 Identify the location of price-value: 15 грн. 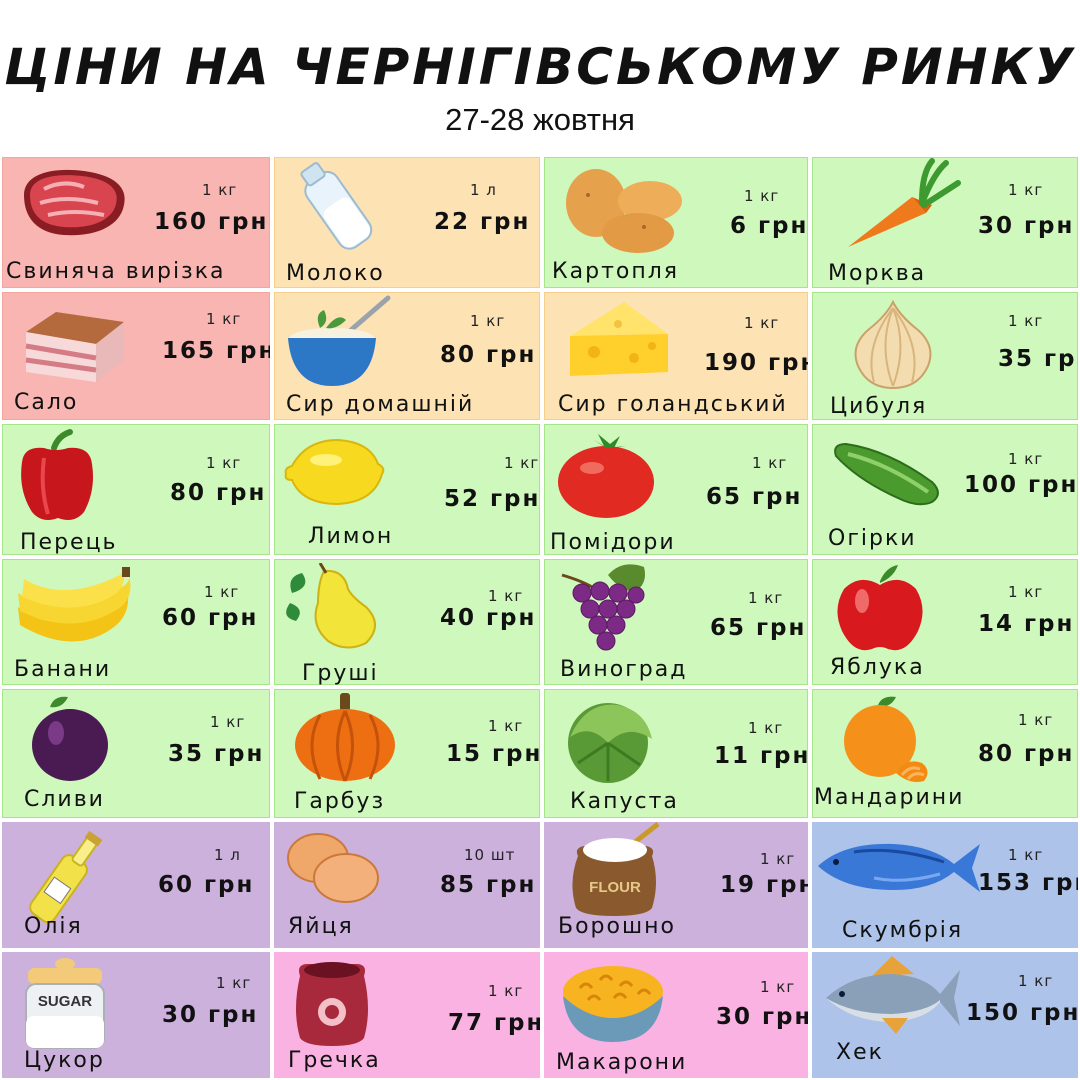
(494, 754).